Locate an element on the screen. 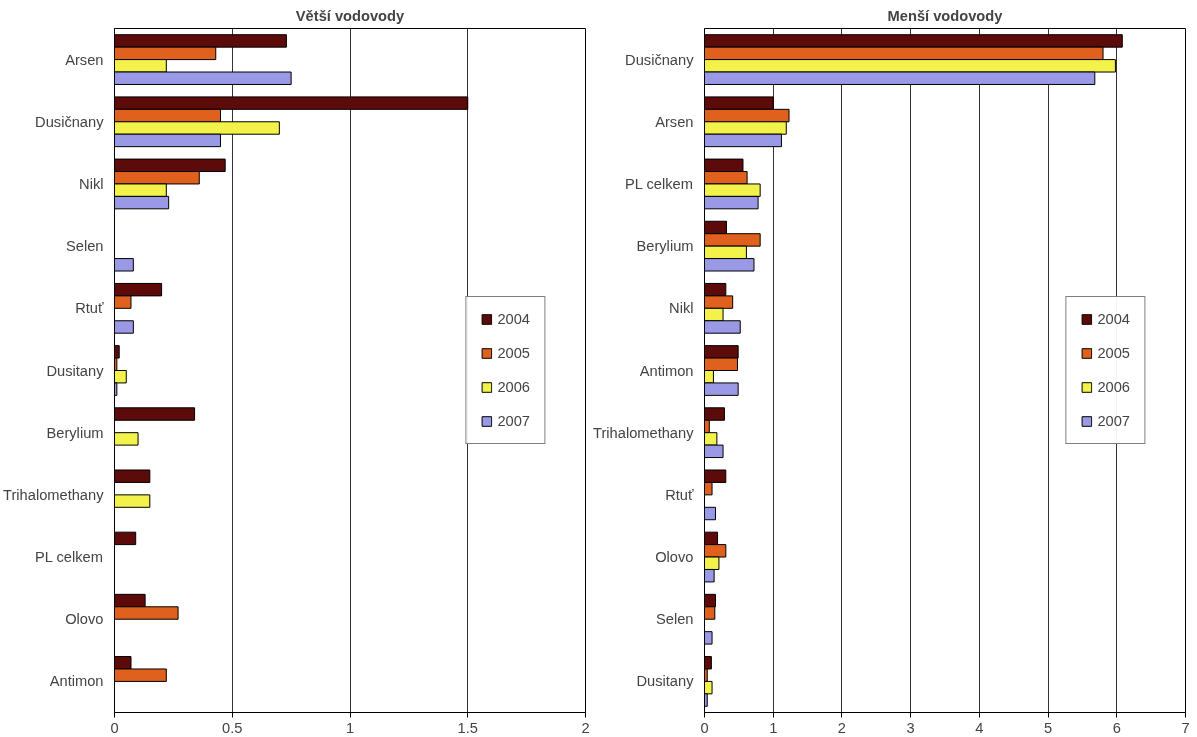 The width and height of the screenshot is (1197, 737). x-tick-label: 6 is located at coordinates (1116, 727).